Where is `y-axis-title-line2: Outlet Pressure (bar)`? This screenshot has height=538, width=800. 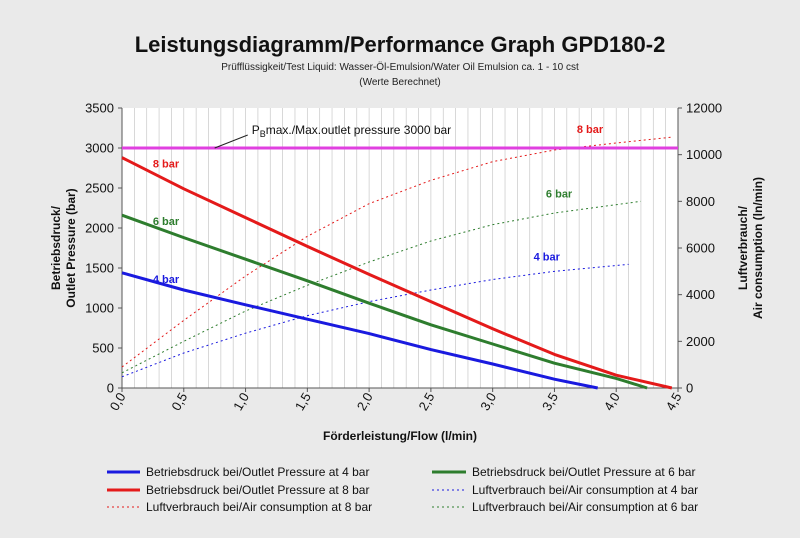 y-axis-title-line2: Outlet Pressure (bar) is located at coordinates (71, 247).